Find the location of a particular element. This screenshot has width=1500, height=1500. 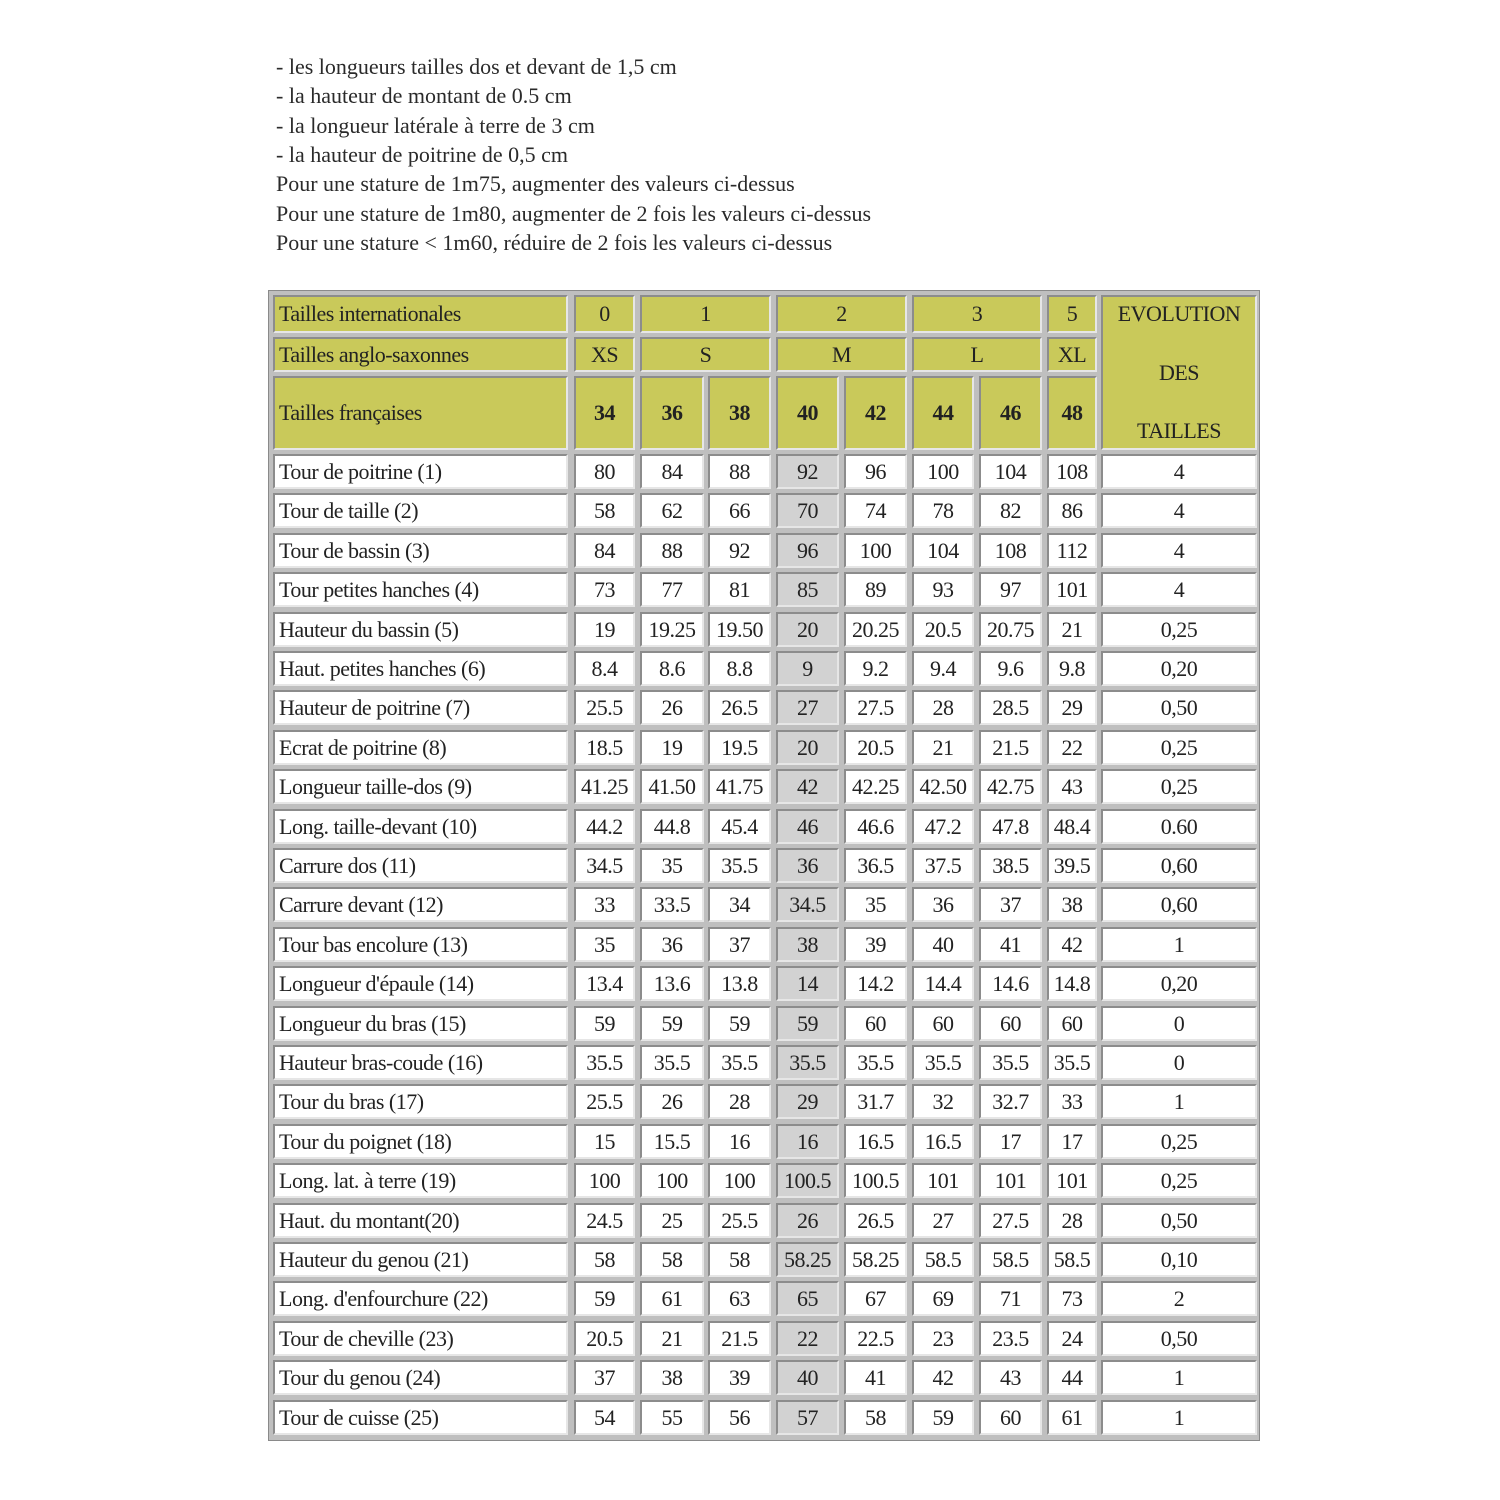

value-cell: 20.25 is located at coordinates (875, 629).